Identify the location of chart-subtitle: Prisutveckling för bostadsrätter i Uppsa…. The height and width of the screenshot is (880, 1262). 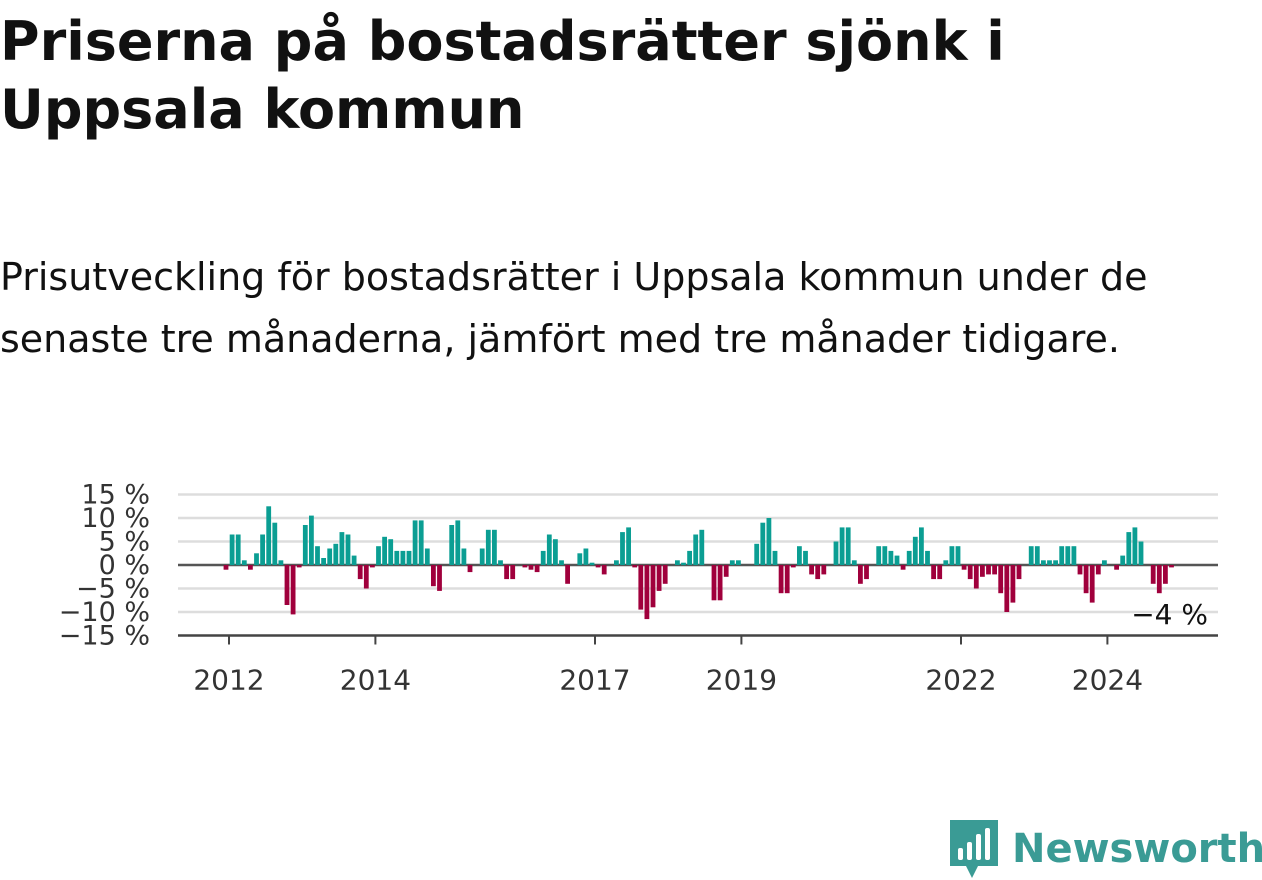
(574, 308).